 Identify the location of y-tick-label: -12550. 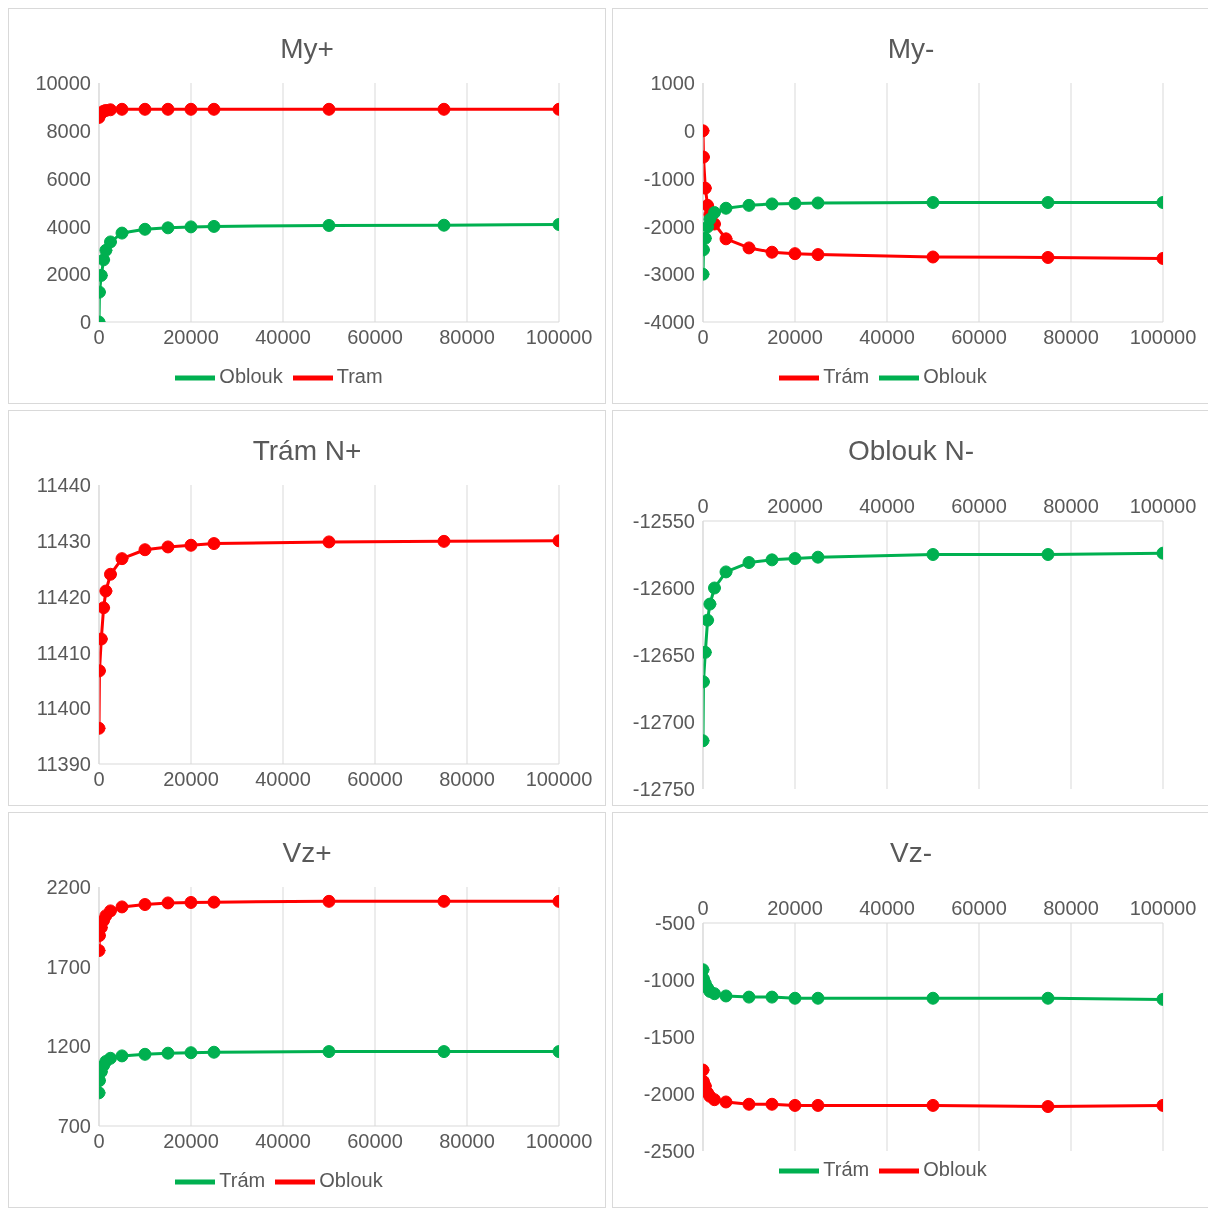
(663, 521).